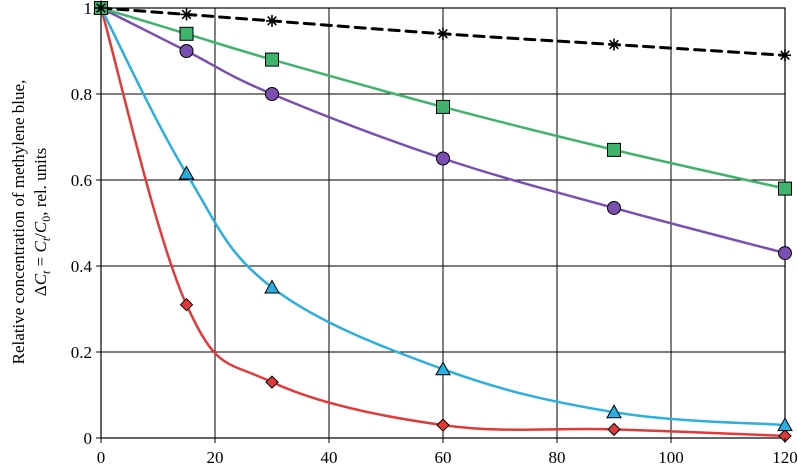 This screenshot has height=471, width=798. Describe the element at coordinates (671, 457) in the screenshot. I see `x-tick-label-100: 100` at that location.